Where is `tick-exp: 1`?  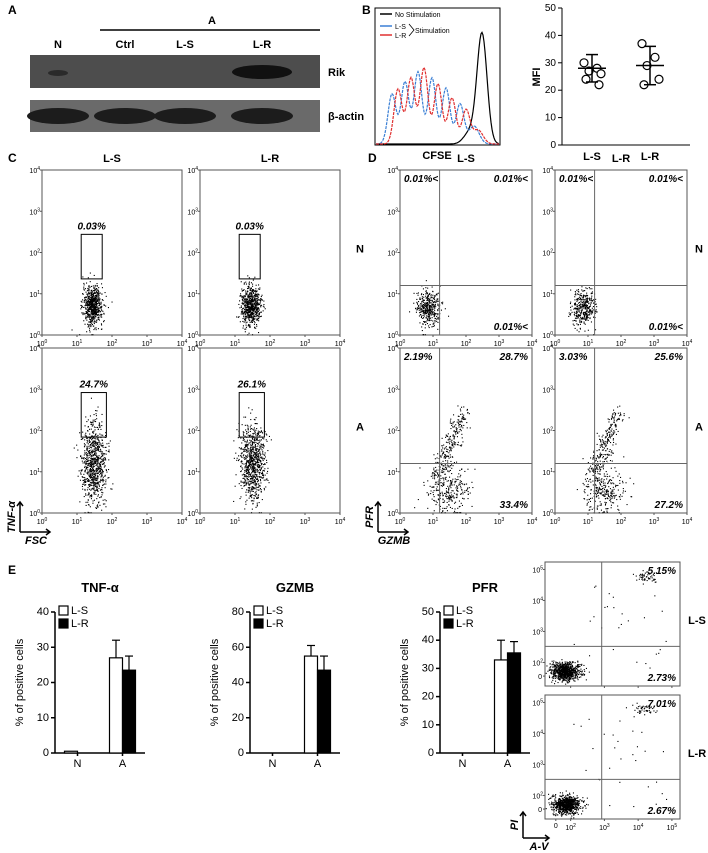 tick-exp: 1 is located at coordinates (239, 342).